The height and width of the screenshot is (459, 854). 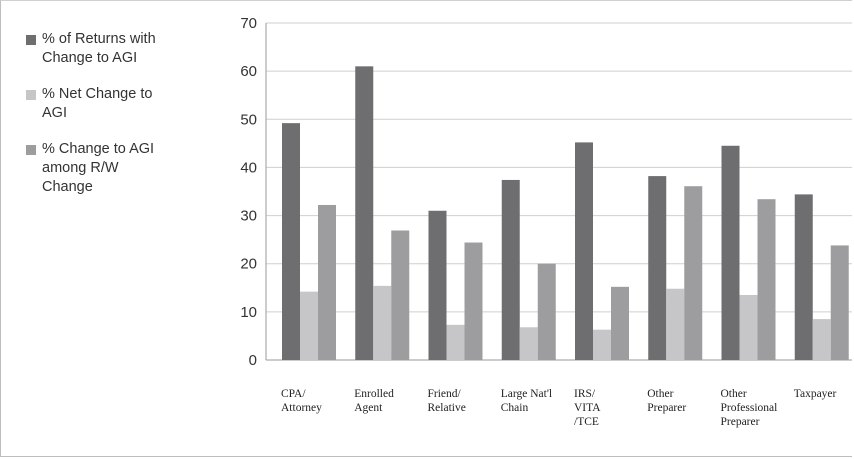 I want to click on y-tick-label: 30, so click(x=248, y=216).